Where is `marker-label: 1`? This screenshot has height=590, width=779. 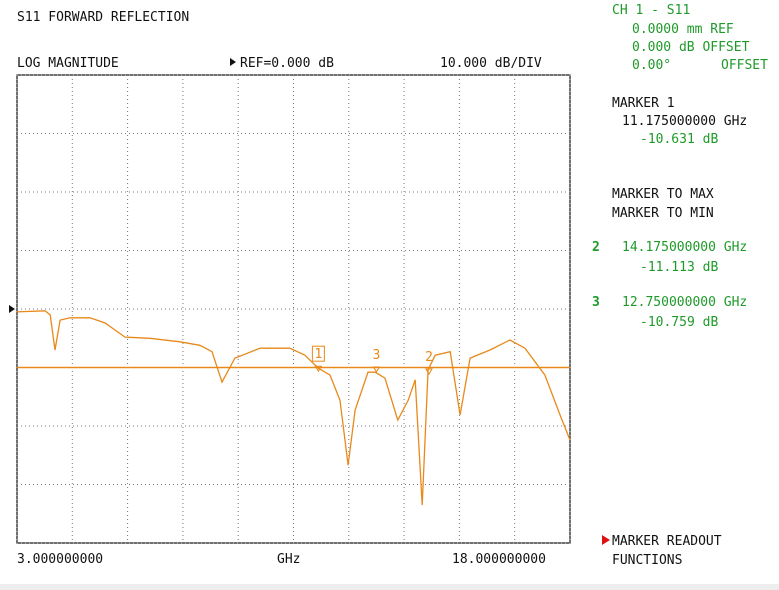 marker-label: 1 is located at coordinates (318, 354).